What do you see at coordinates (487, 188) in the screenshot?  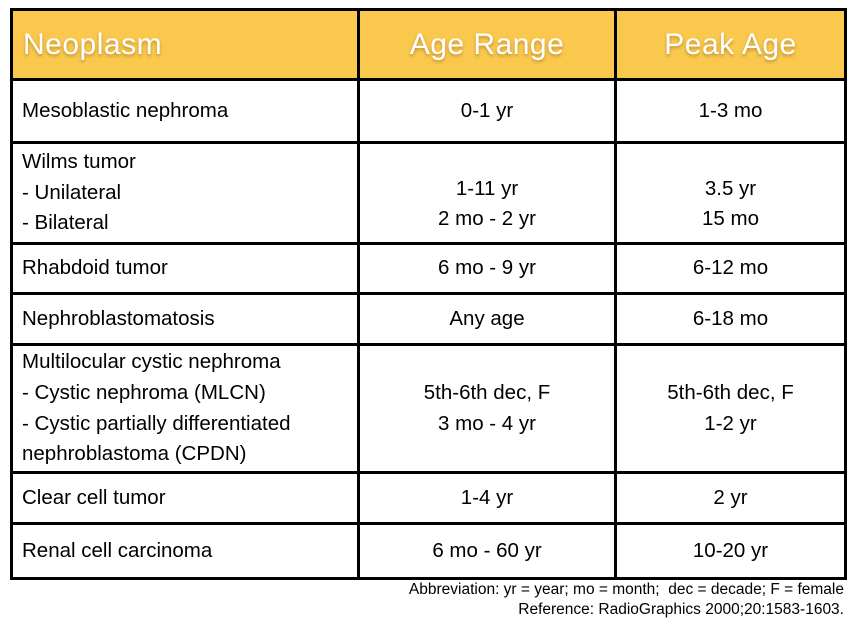 I see `cell-line: 1-11 yr` at bounding box center [487, 188].